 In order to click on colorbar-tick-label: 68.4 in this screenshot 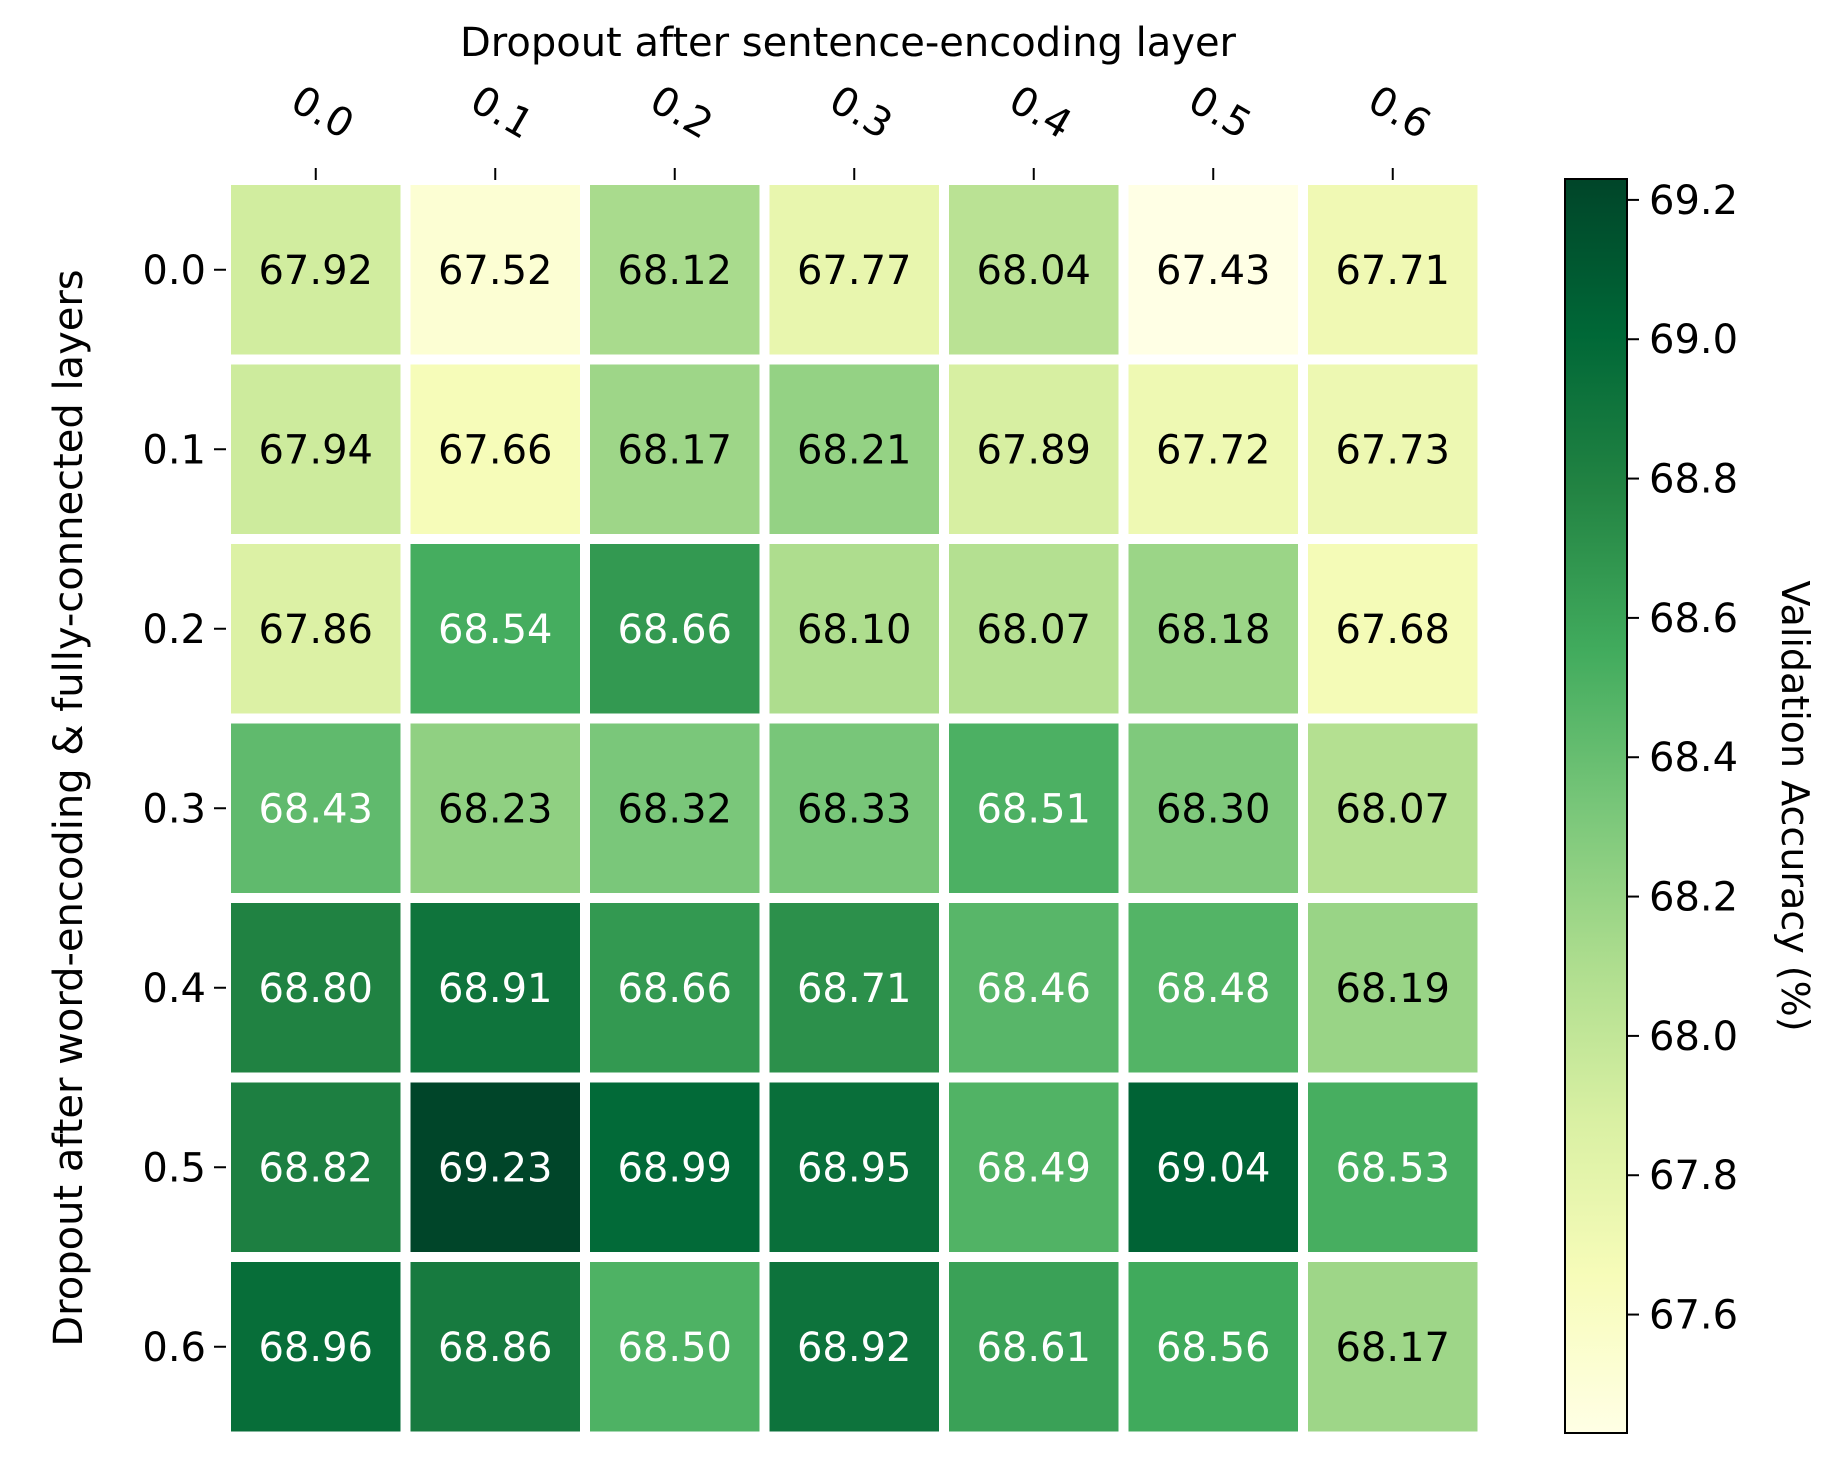, I will do `click(1693, 758)`.